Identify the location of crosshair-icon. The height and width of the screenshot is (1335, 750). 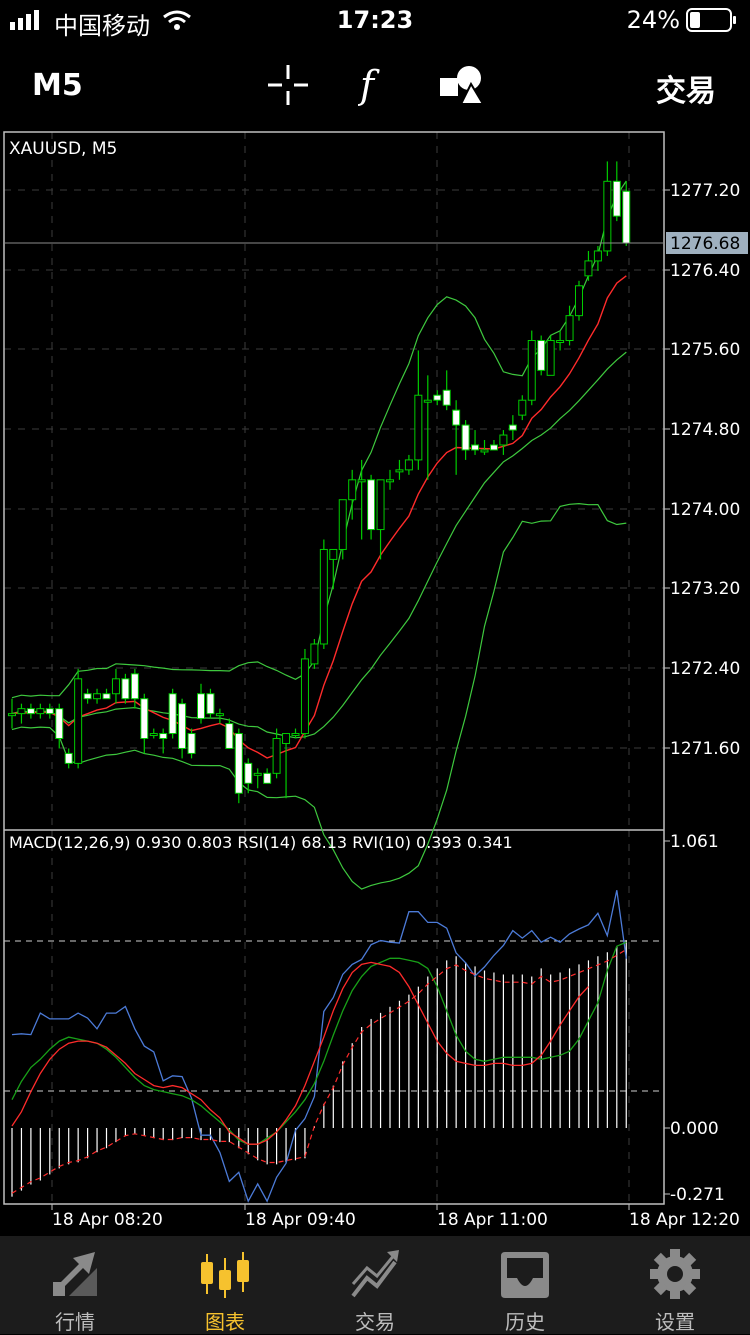
(288, 85).